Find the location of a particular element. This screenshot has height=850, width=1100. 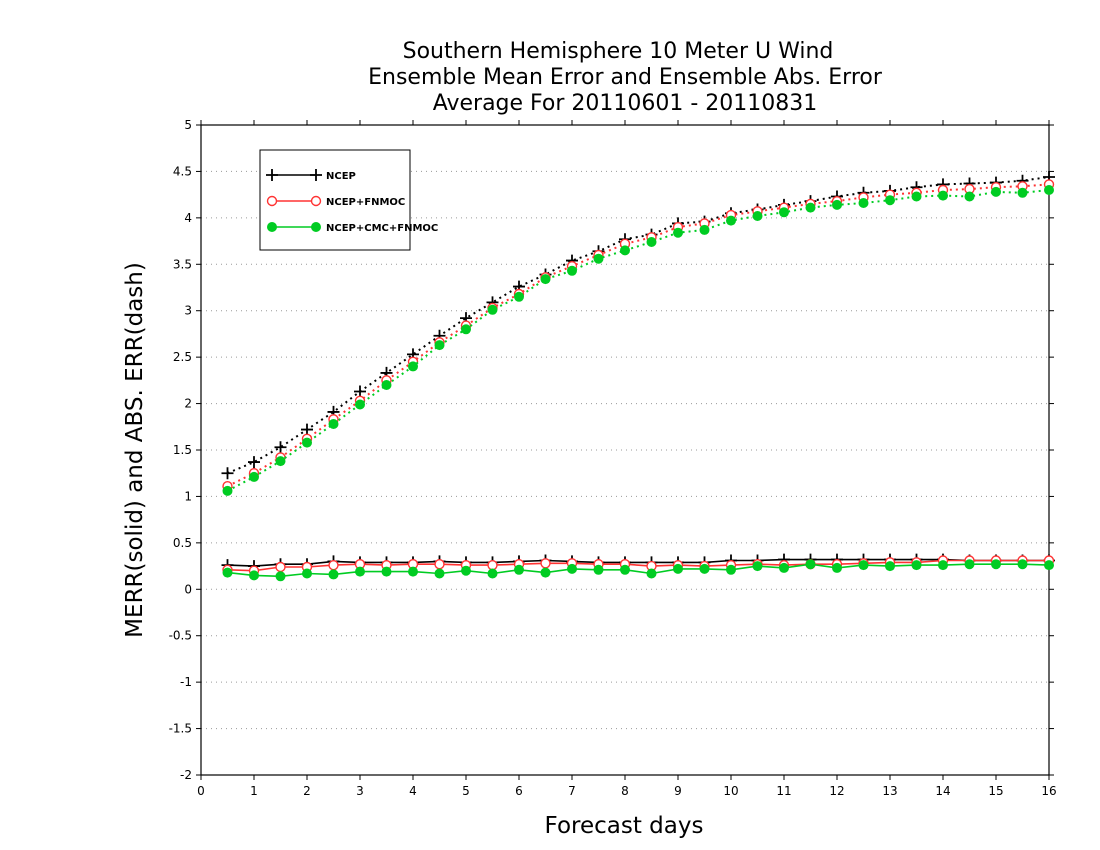

y-tick-label: -1 is located at coordinates (186, 682).